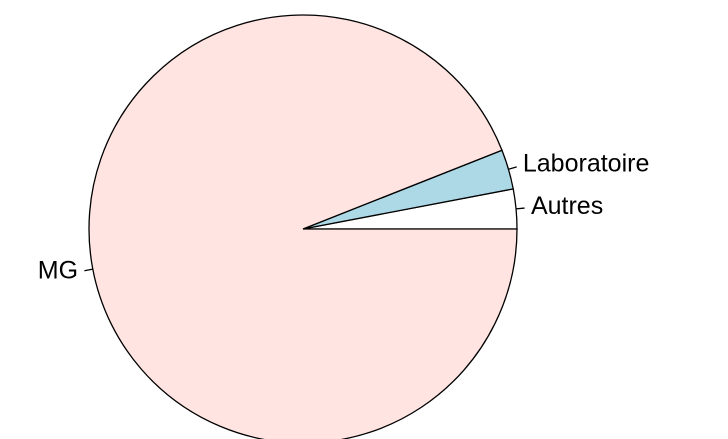 The width and height of the screenshot is (728, 439). What do you see at coordinates (586, 164) in the screenshot?
I see `slice-label: Laboratoire` at bounding box center [586, 164].